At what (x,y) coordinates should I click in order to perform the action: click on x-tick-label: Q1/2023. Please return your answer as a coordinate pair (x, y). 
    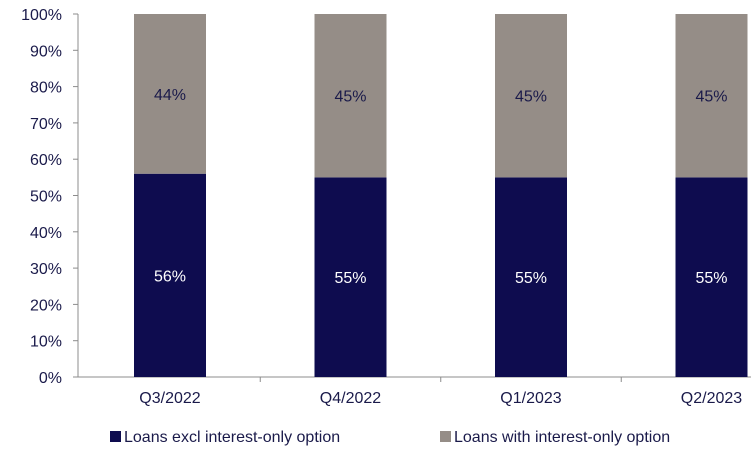
    Looking at the image, I should click on (530, 398).